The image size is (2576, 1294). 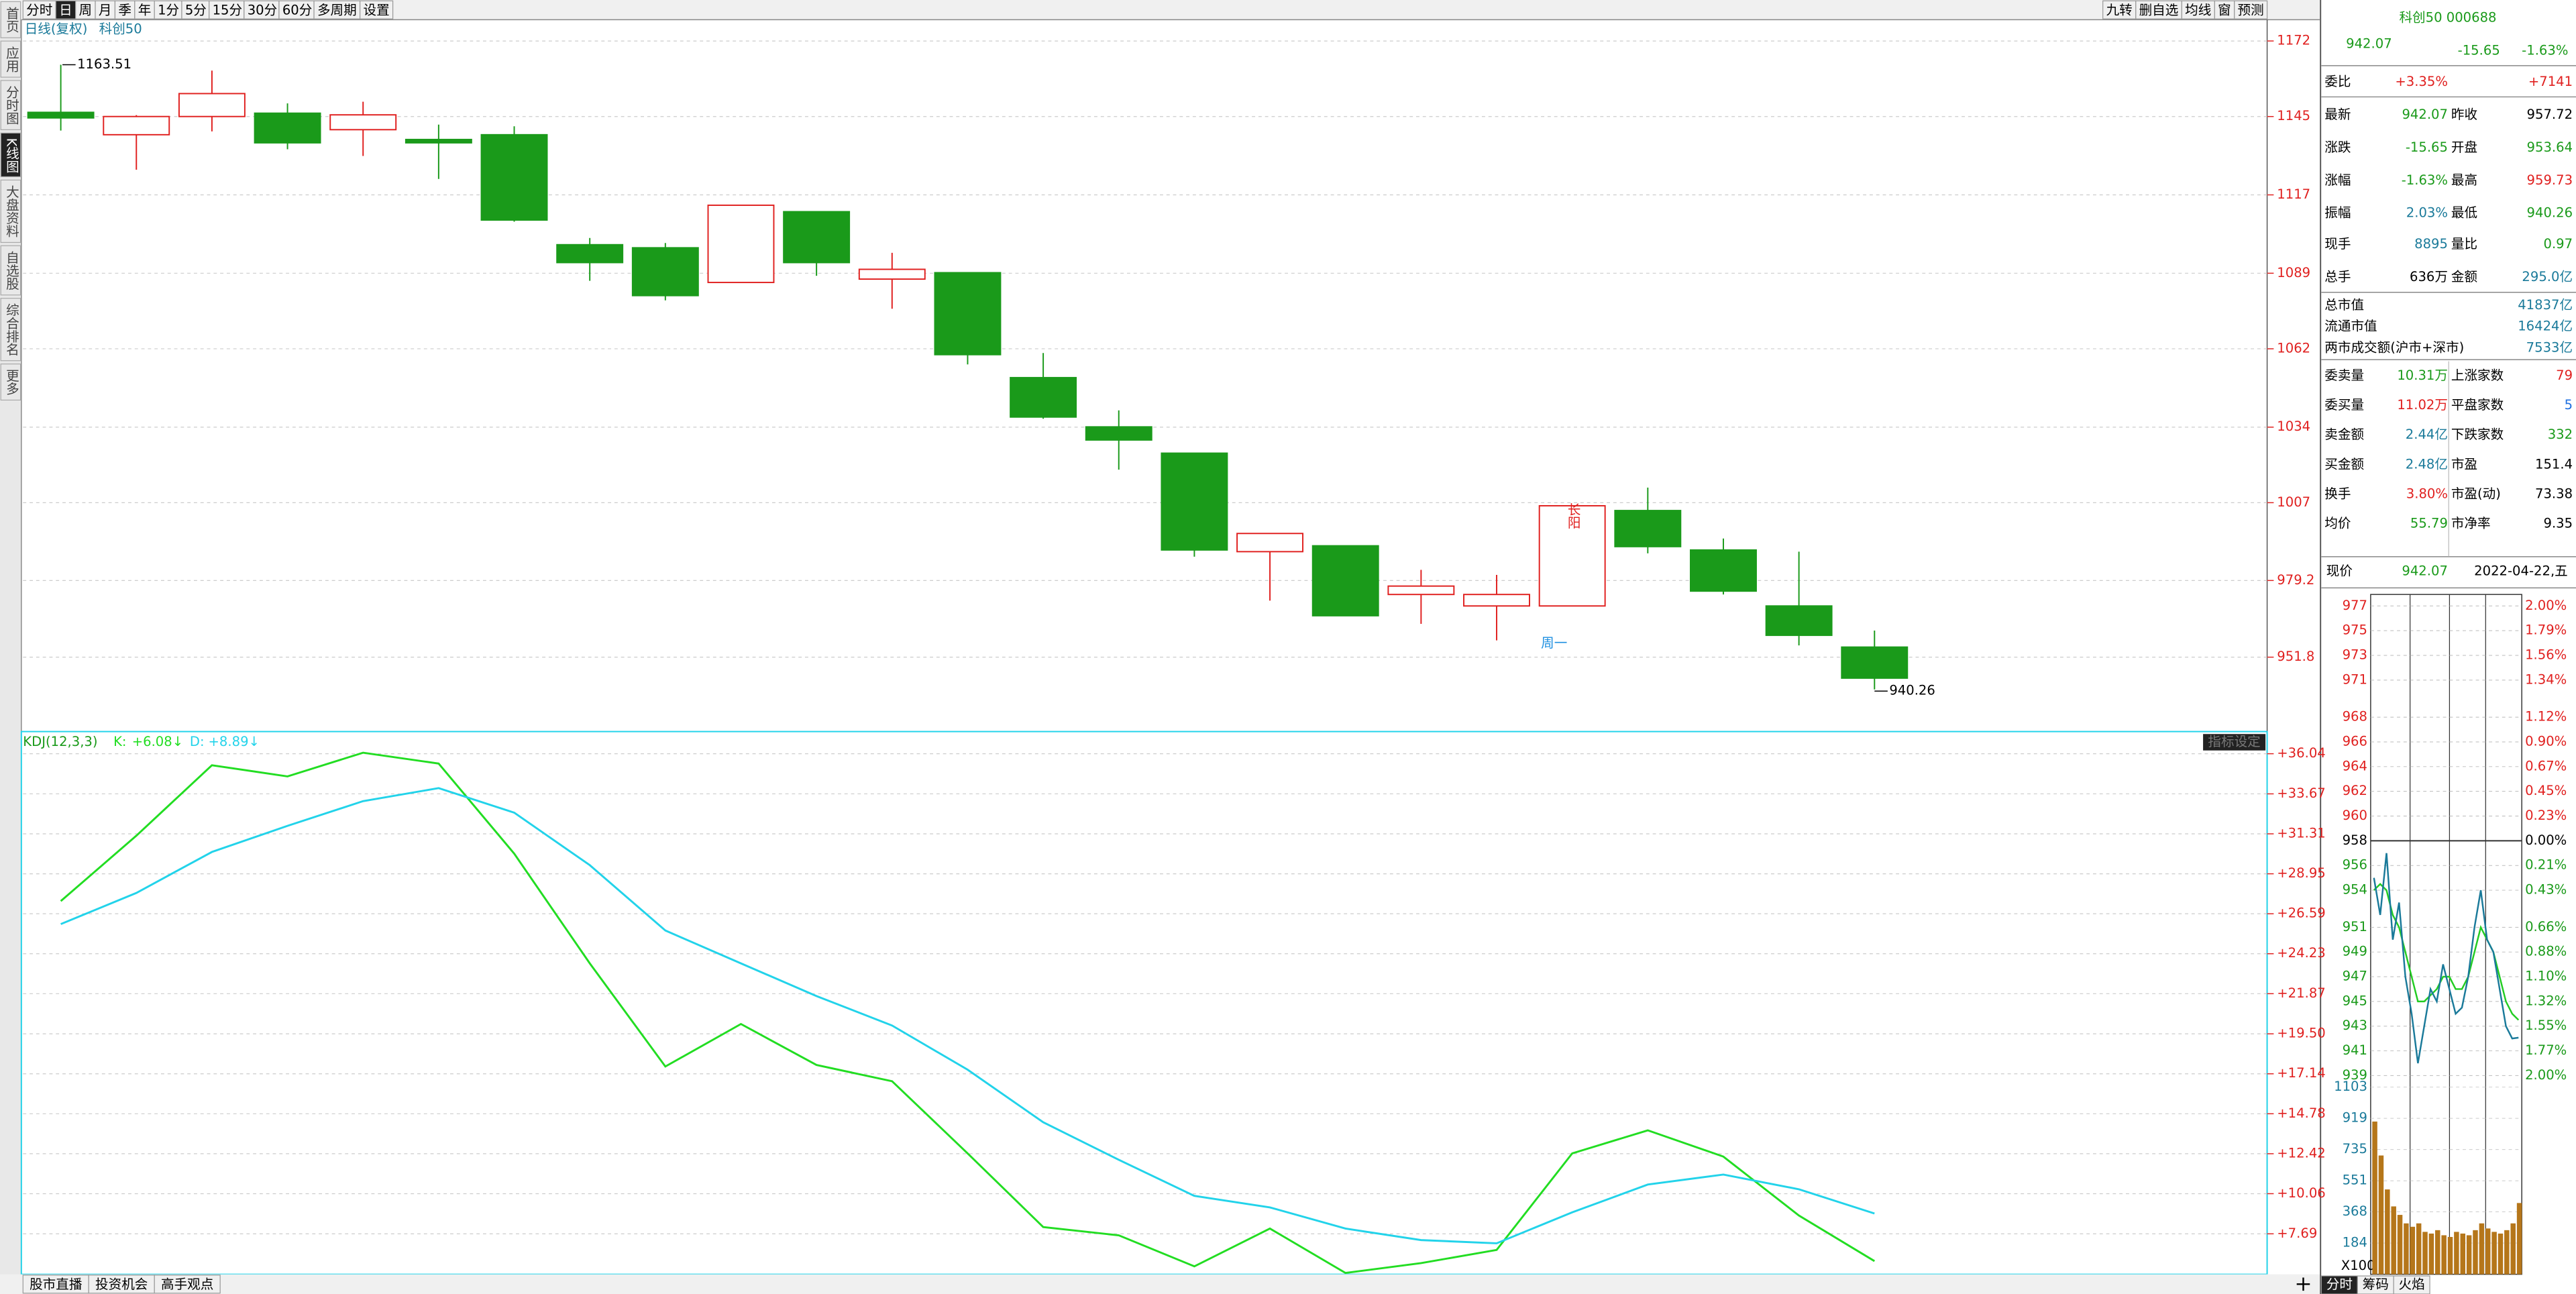 I want to click on bottom-tab, so click(x=187, y=1284).